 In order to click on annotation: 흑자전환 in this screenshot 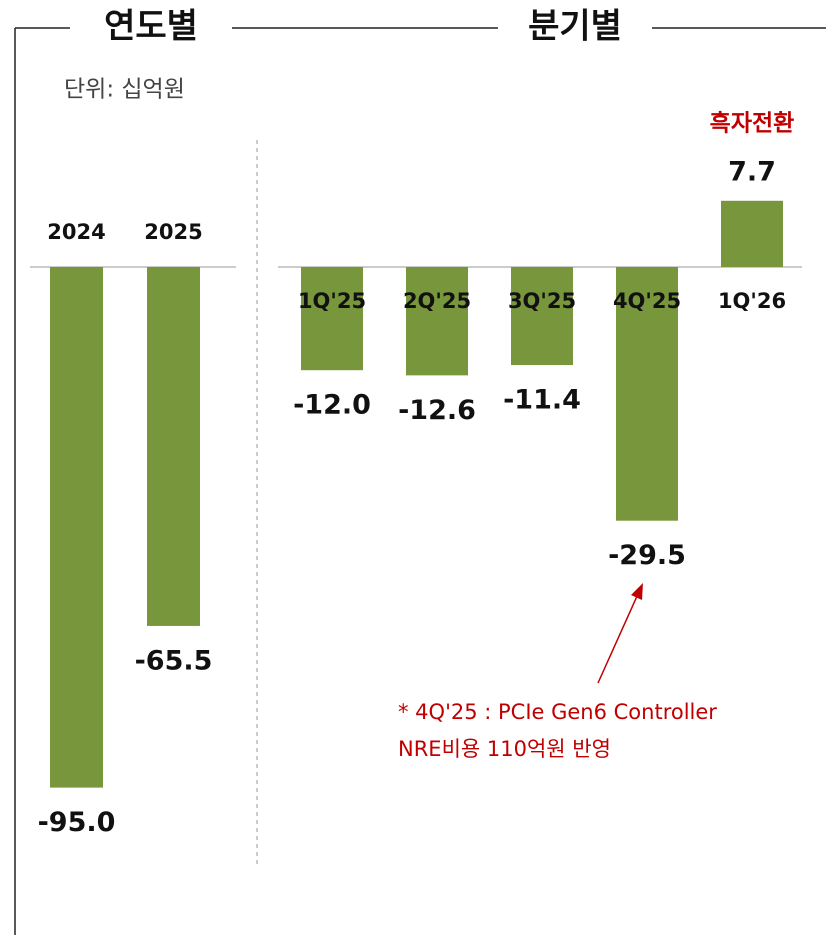, I will do `click(752, 124)`.